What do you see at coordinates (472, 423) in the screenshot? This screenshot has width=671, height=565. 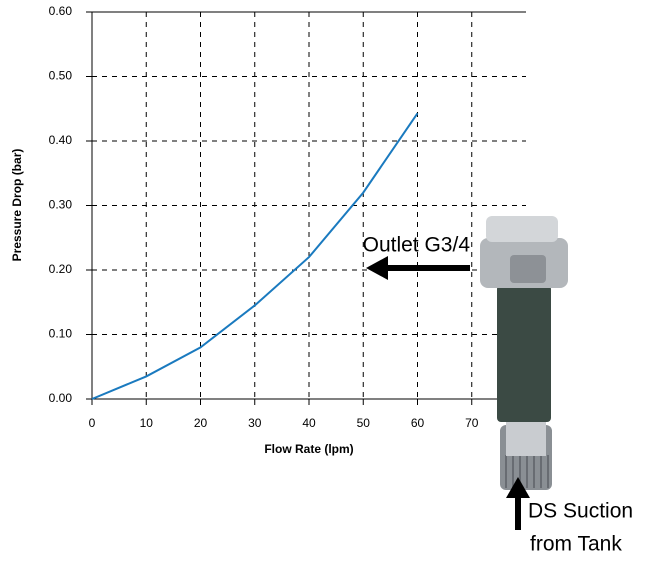 I see `x-tick-label: 70` at bounding box center [472, 423].